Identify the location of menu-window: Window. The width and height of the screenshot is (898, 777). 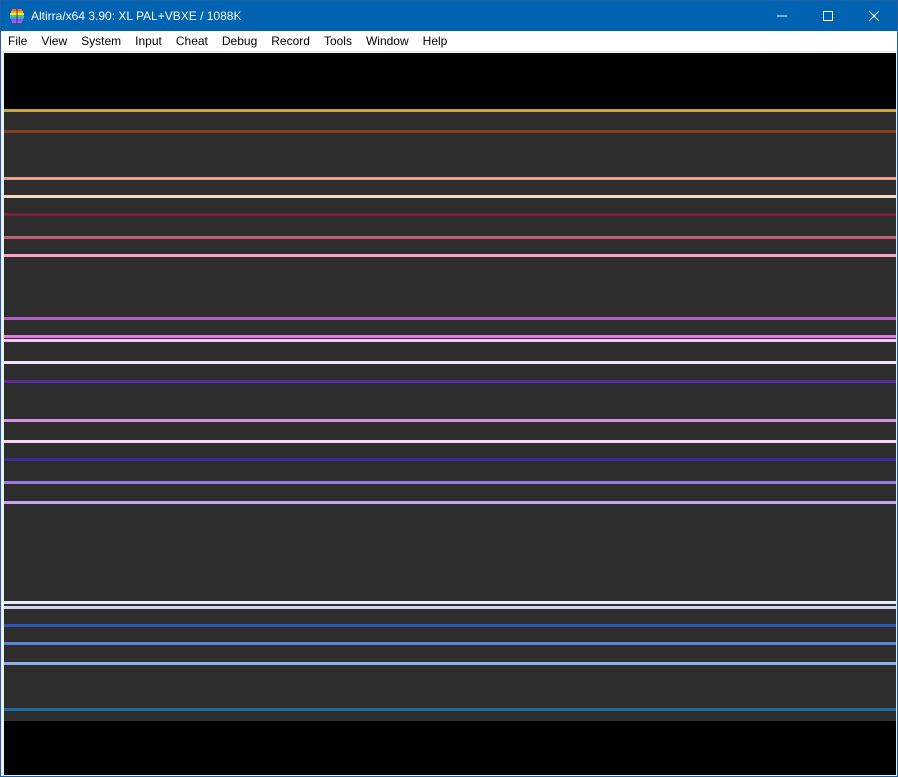
(387, 41).